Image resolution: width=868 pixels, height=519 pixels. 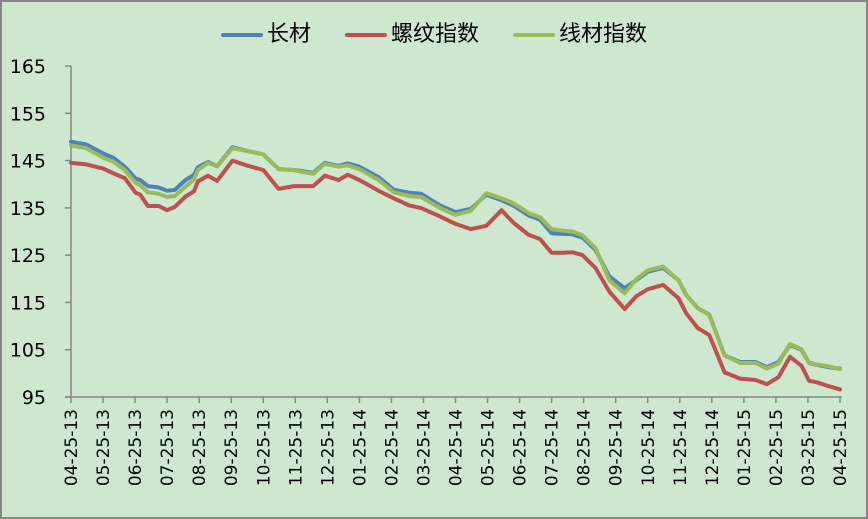 What do you see at coordinates (553, 447) in the screenshot?
I see `x-tick-label: 07-25-14` at bounding box center [553, 447].